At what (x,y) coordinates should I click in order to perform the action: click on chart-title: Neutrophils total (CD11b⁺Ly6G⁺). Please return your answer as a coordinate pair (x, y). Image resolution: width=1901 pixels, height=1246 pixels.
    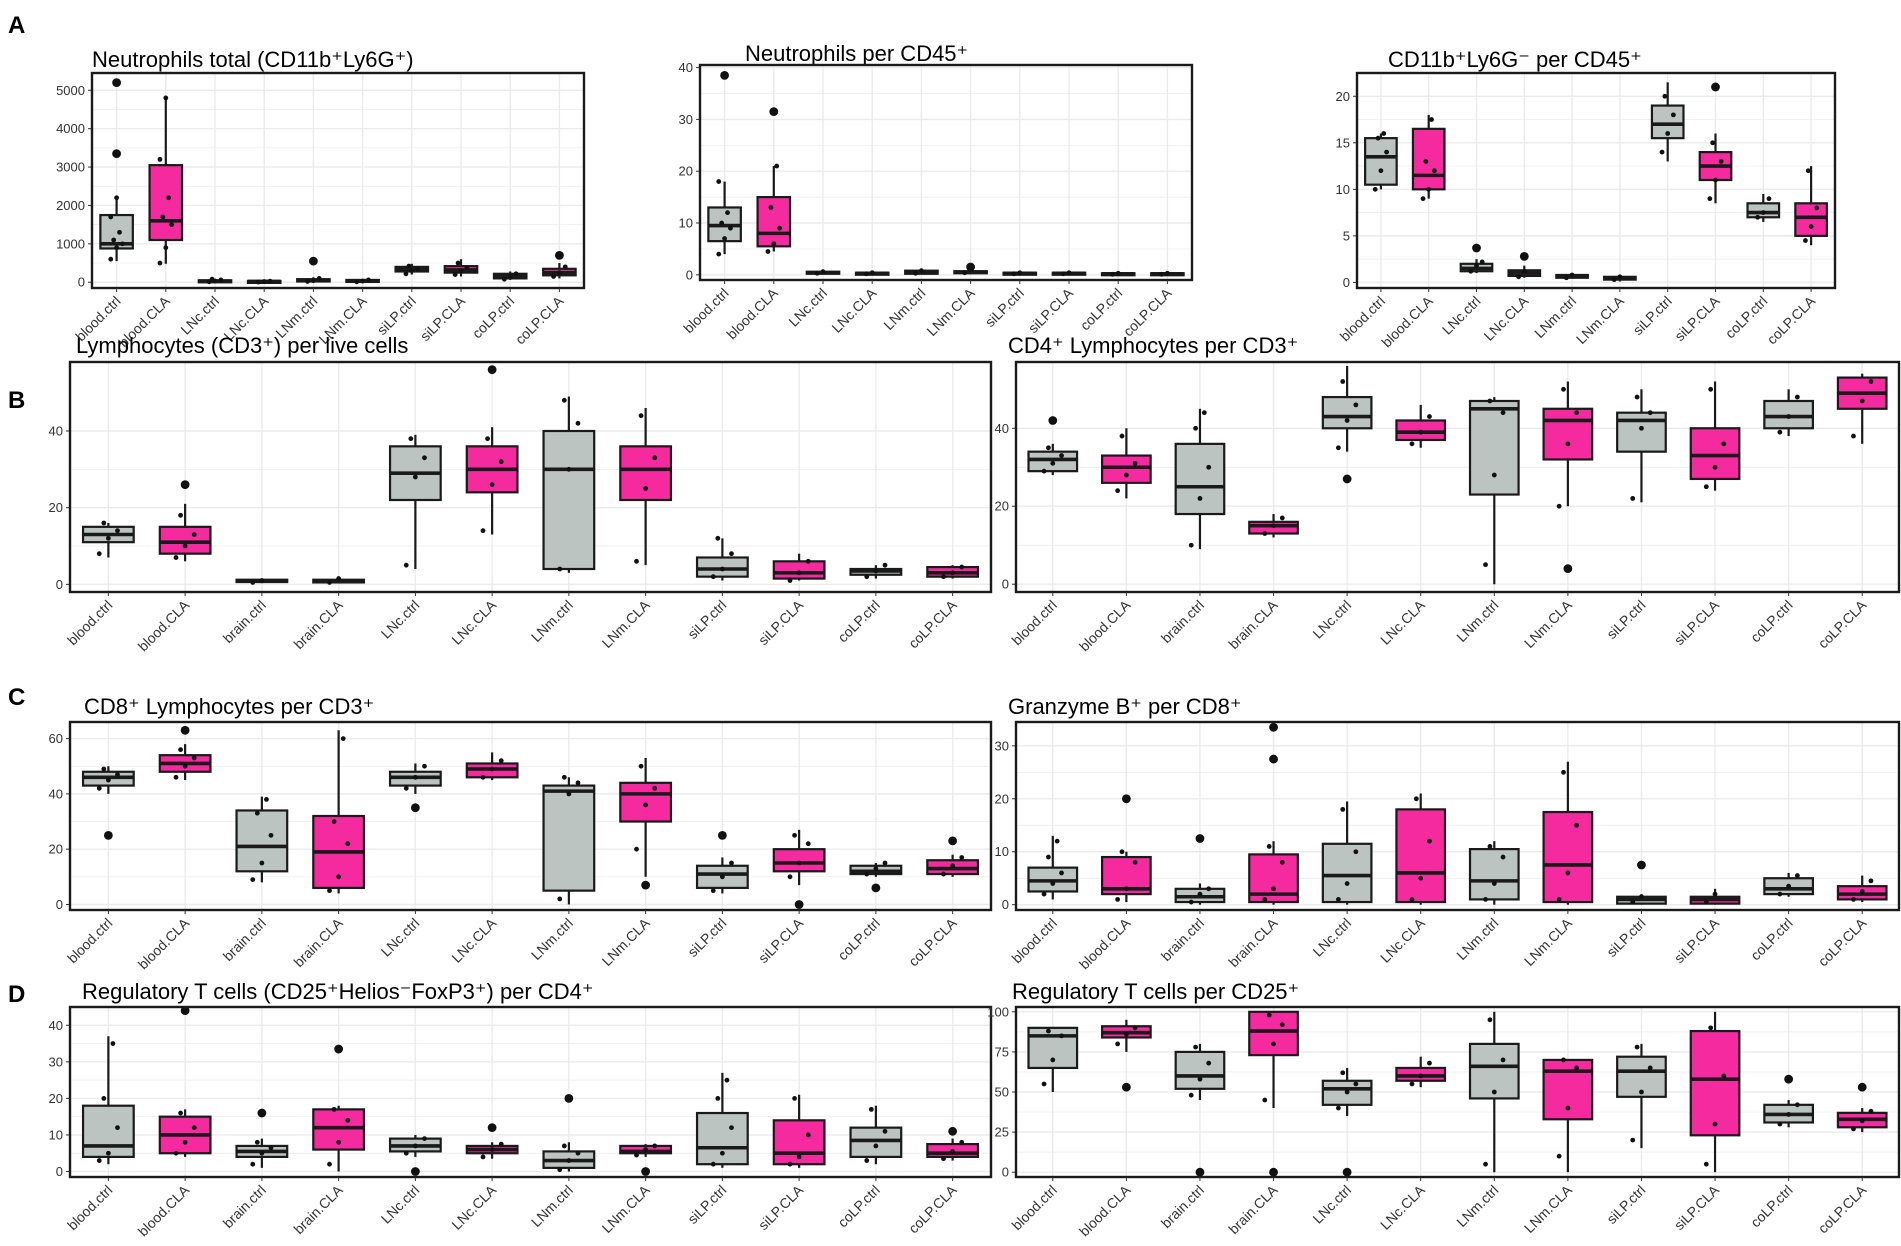
    Looking at the image, I should click on (253, 59).